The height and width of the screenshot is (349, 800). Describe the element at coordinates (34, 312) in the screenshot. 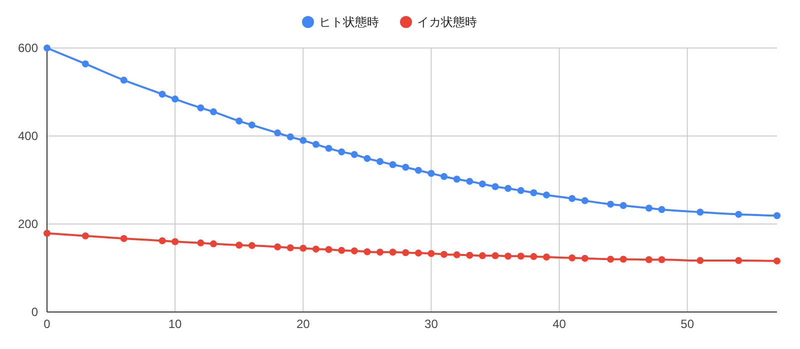

I see `y-tick-label: 0` at that location.